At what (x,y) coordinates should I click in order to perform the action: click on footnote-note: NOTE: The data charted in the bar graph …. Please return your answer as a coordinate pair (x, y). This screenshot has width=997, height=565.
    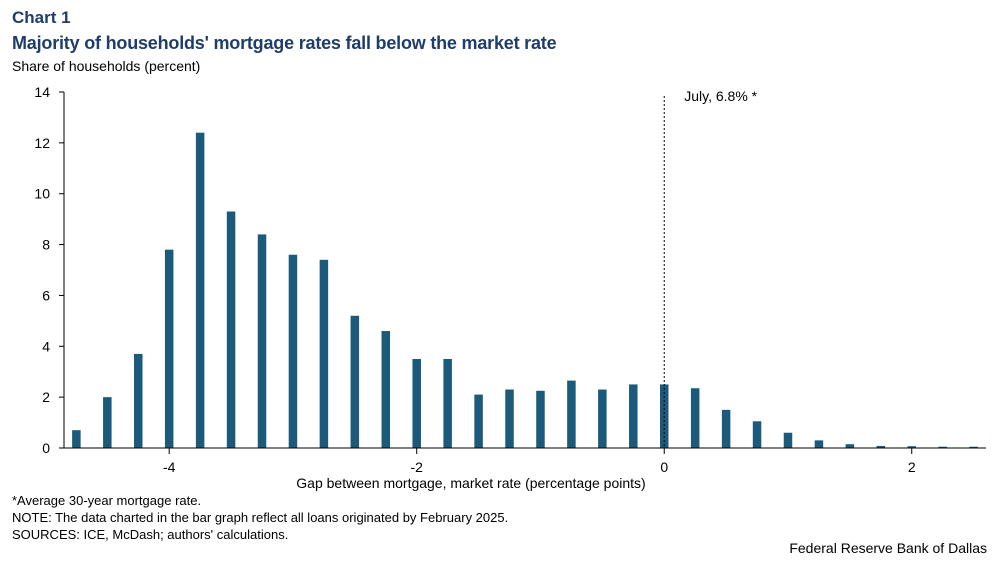
    Looking at the image, I should click on (260, 517).